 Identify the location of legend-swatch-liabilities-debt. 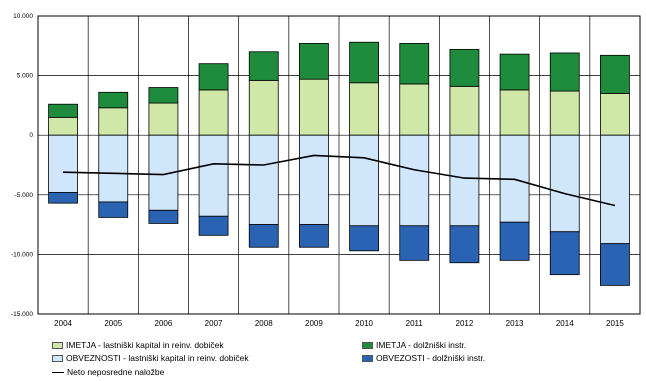
(367, 358).